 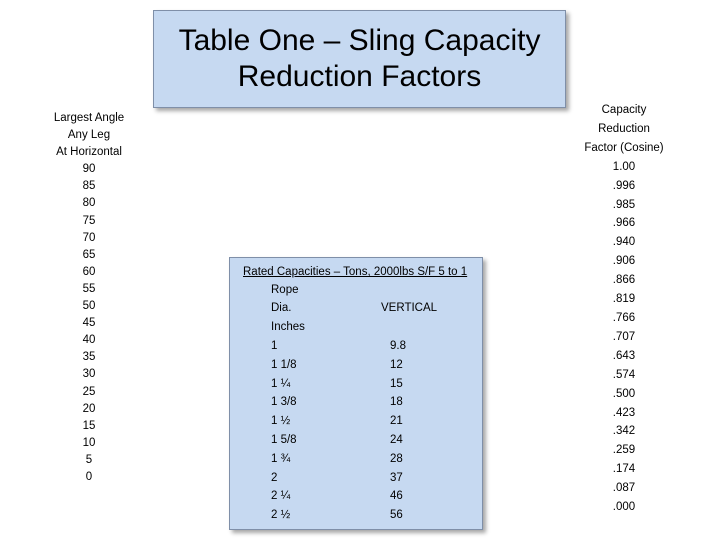 What do you see at coordinates (357, 365) in the screenshot?
I see `capacity-row: 1 1/8 12` at bounding box center [357, 365].